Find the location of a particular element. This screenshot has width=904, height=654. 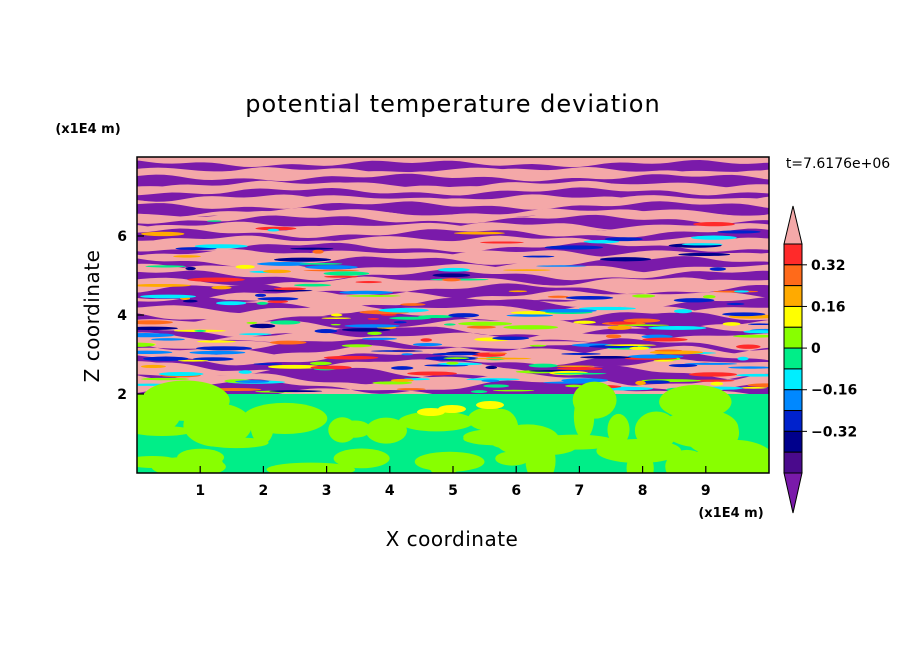

y-tick-label: 6 is located at coordinates (122, 237).